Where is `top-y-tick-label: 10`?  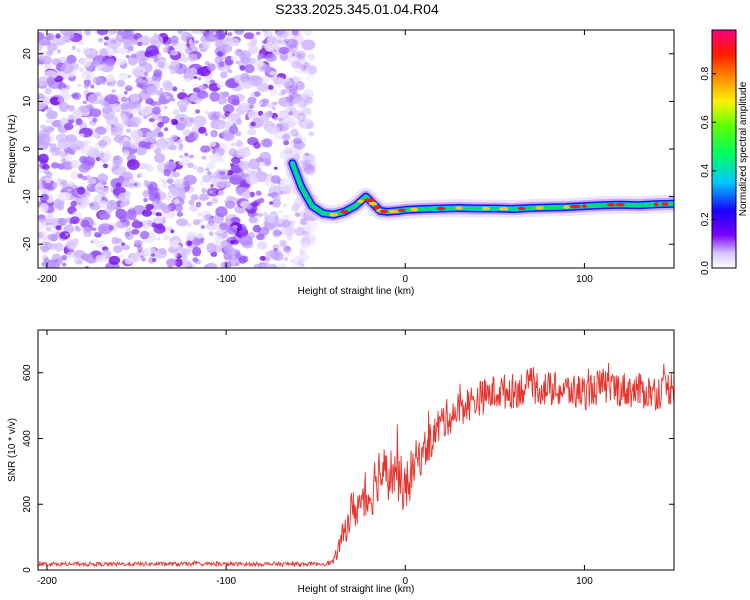
top-y-tick-label: 10 is located at coordinates (27, 101).